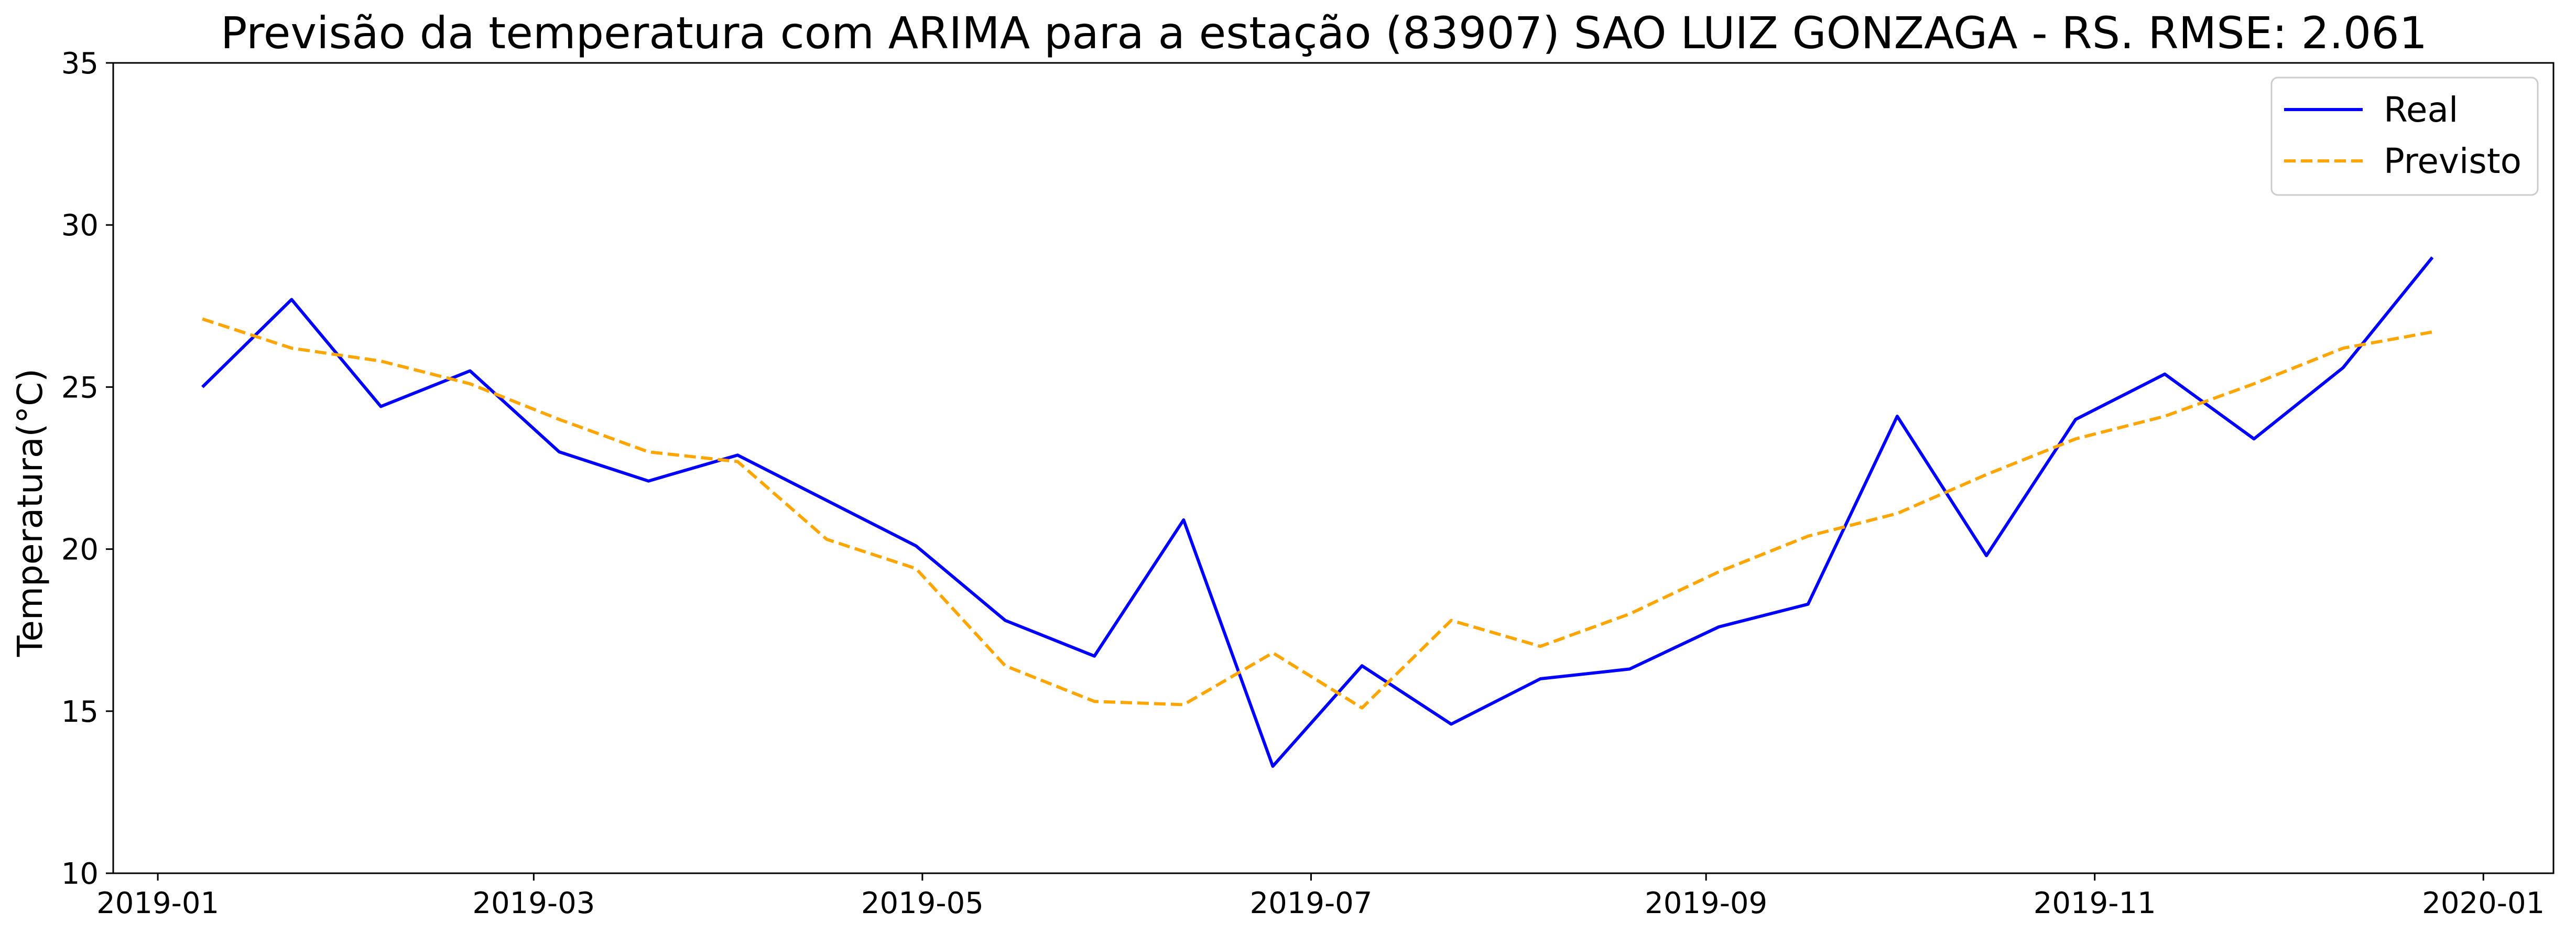  I want to click on legend: Real Previsto, so click(2404, 136).